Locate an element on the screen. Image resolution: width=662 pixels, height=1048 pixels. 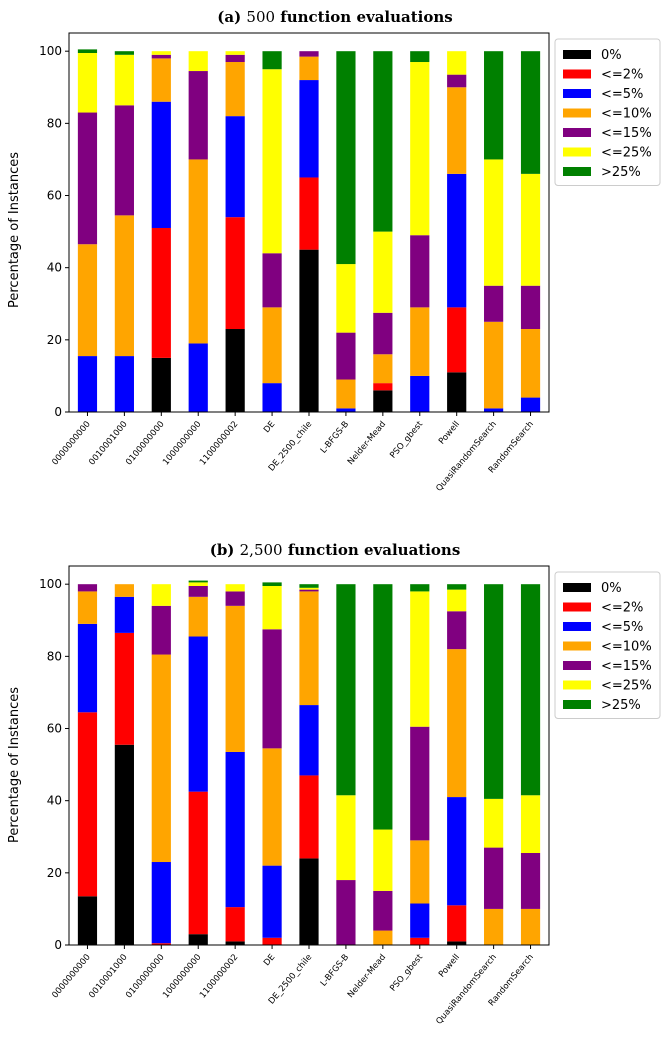
x-tick-label: 1000000000 is located at coordinates (182, 444).